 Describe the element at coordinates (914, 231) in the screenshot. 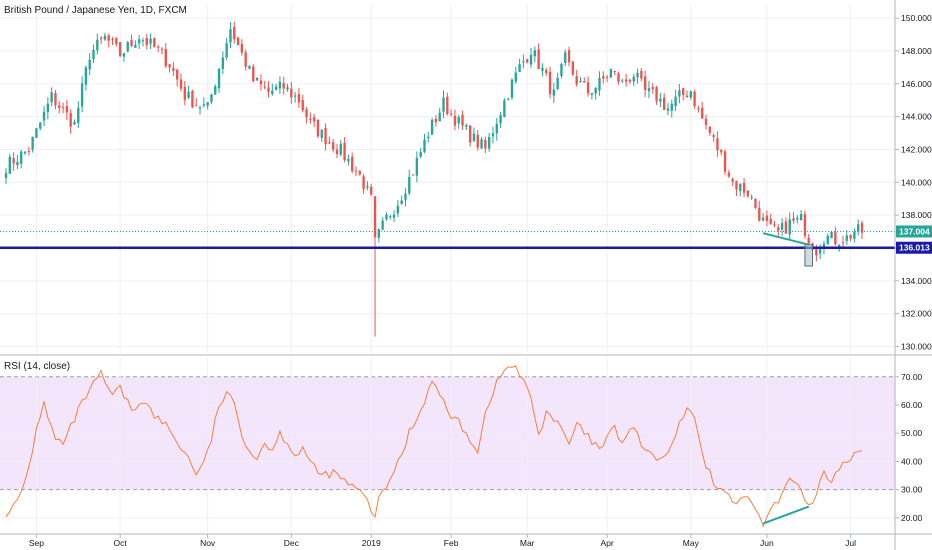

I see `current-price-tag` at that location.